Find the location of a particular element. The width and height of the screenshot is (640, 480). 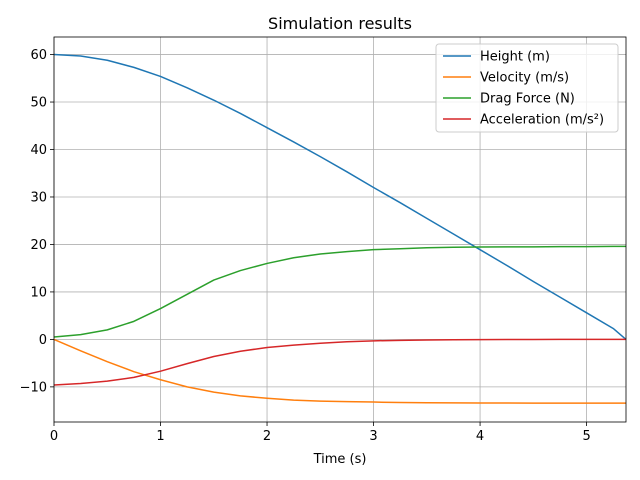

legend-label: Velocity (m/s) is located at coordinates (524, 78).